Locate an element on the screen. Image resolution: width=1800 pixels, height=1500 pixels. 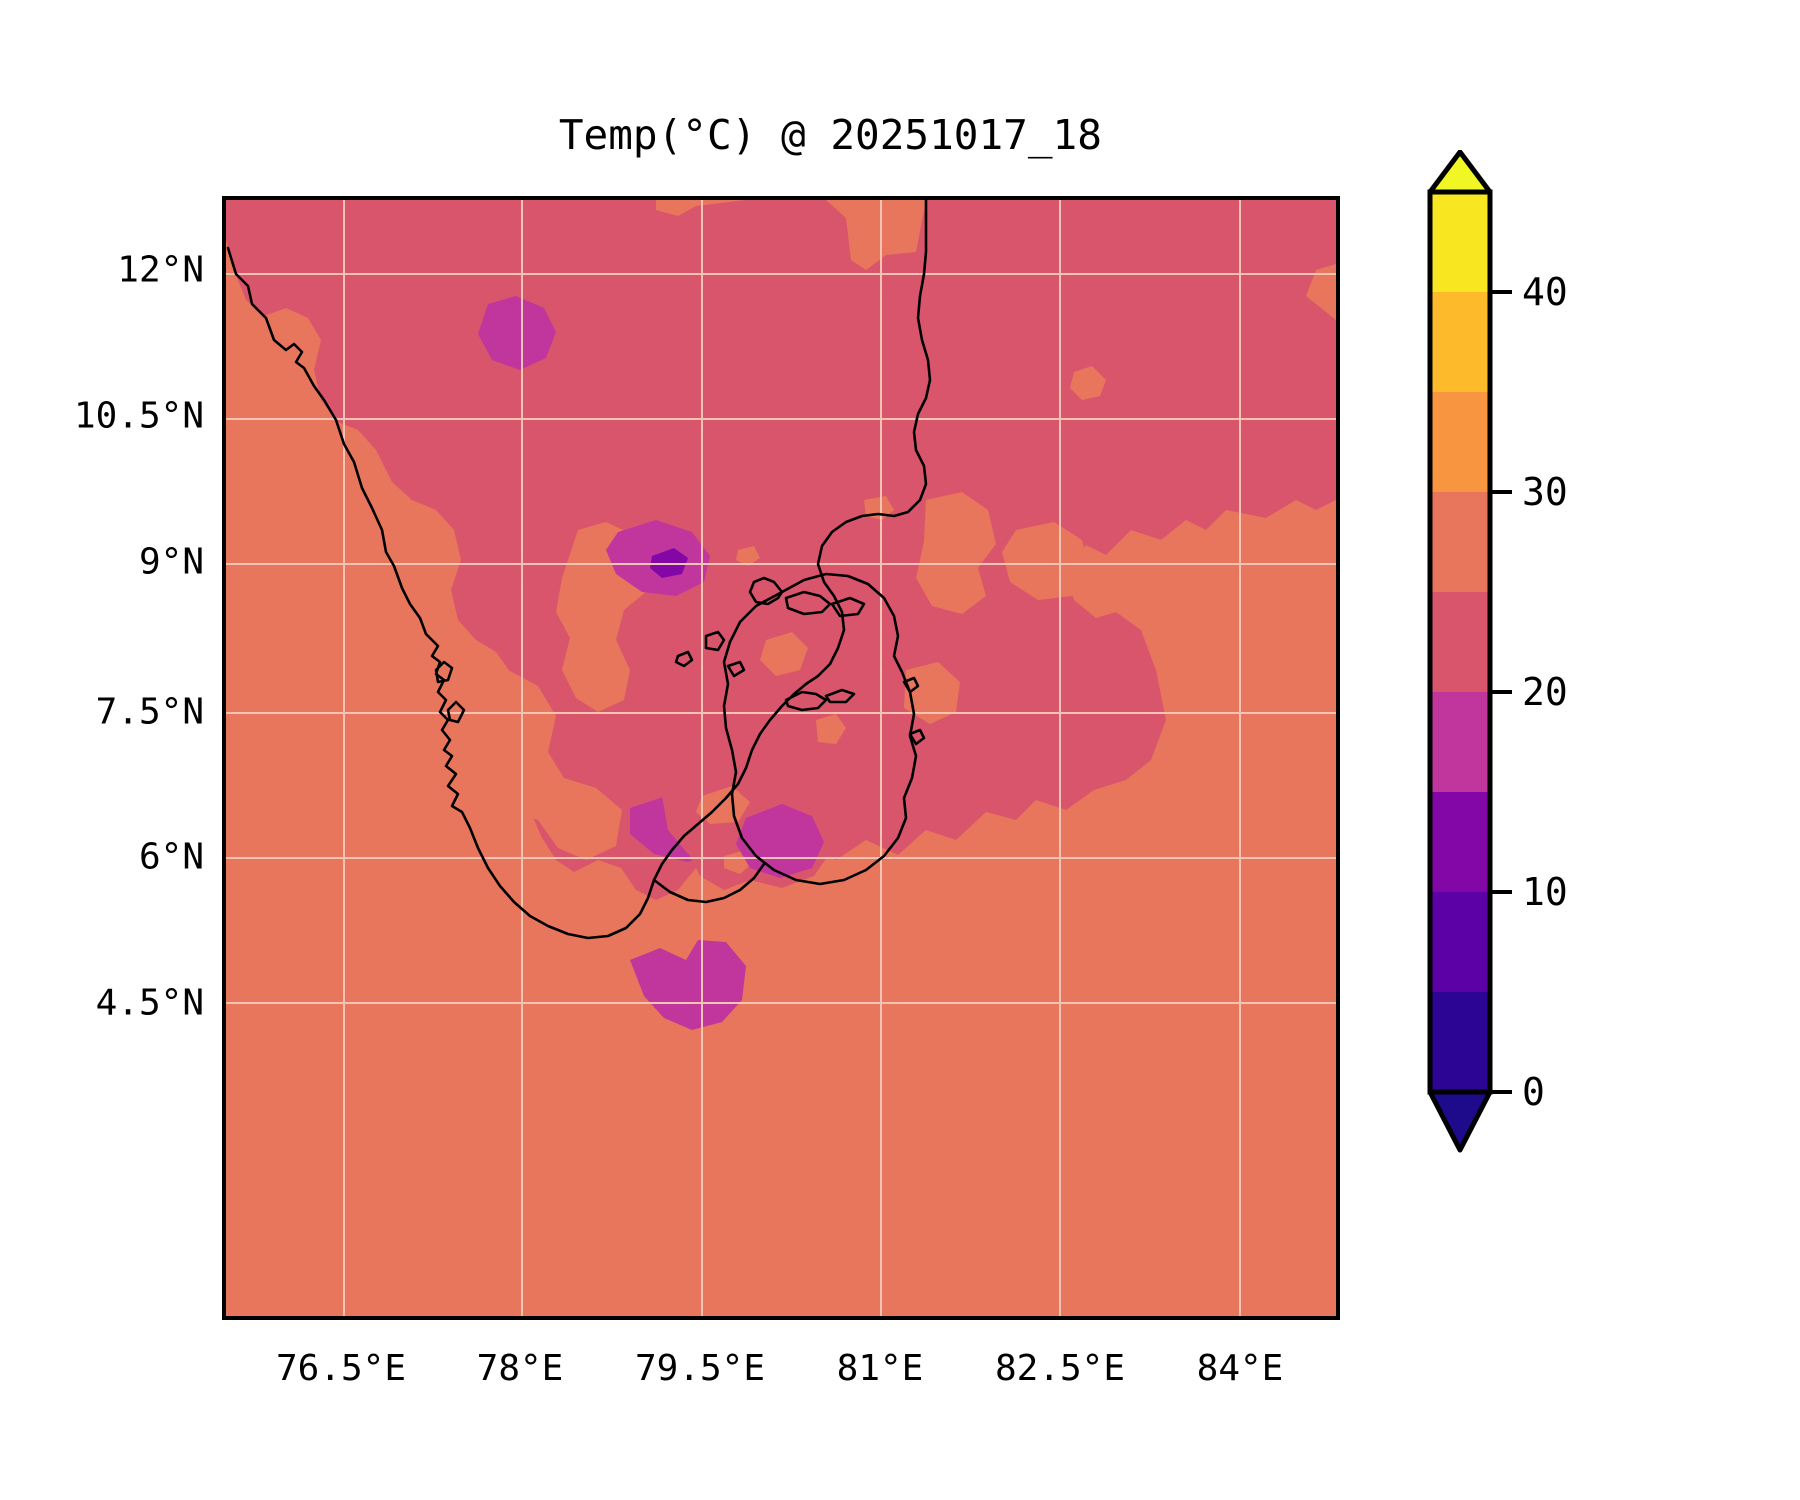
y-tick-label-6N: 6°N is located at coordinates (171, 857).